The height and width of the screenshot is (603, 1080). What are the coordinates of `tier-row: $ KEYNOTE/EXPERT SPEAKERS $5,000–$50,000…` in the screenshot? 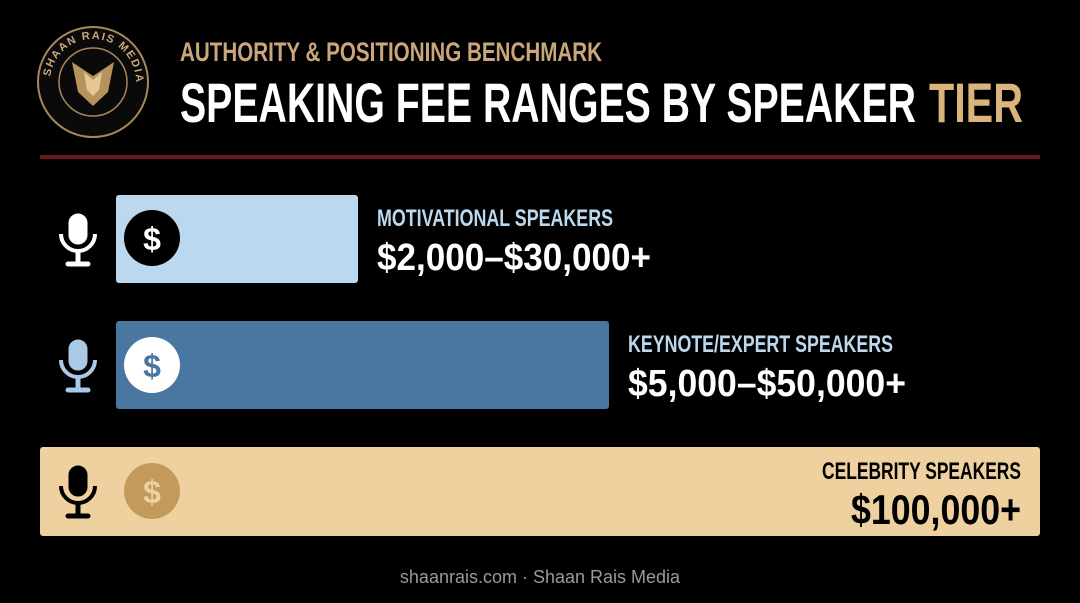 It's located at (482, 365).